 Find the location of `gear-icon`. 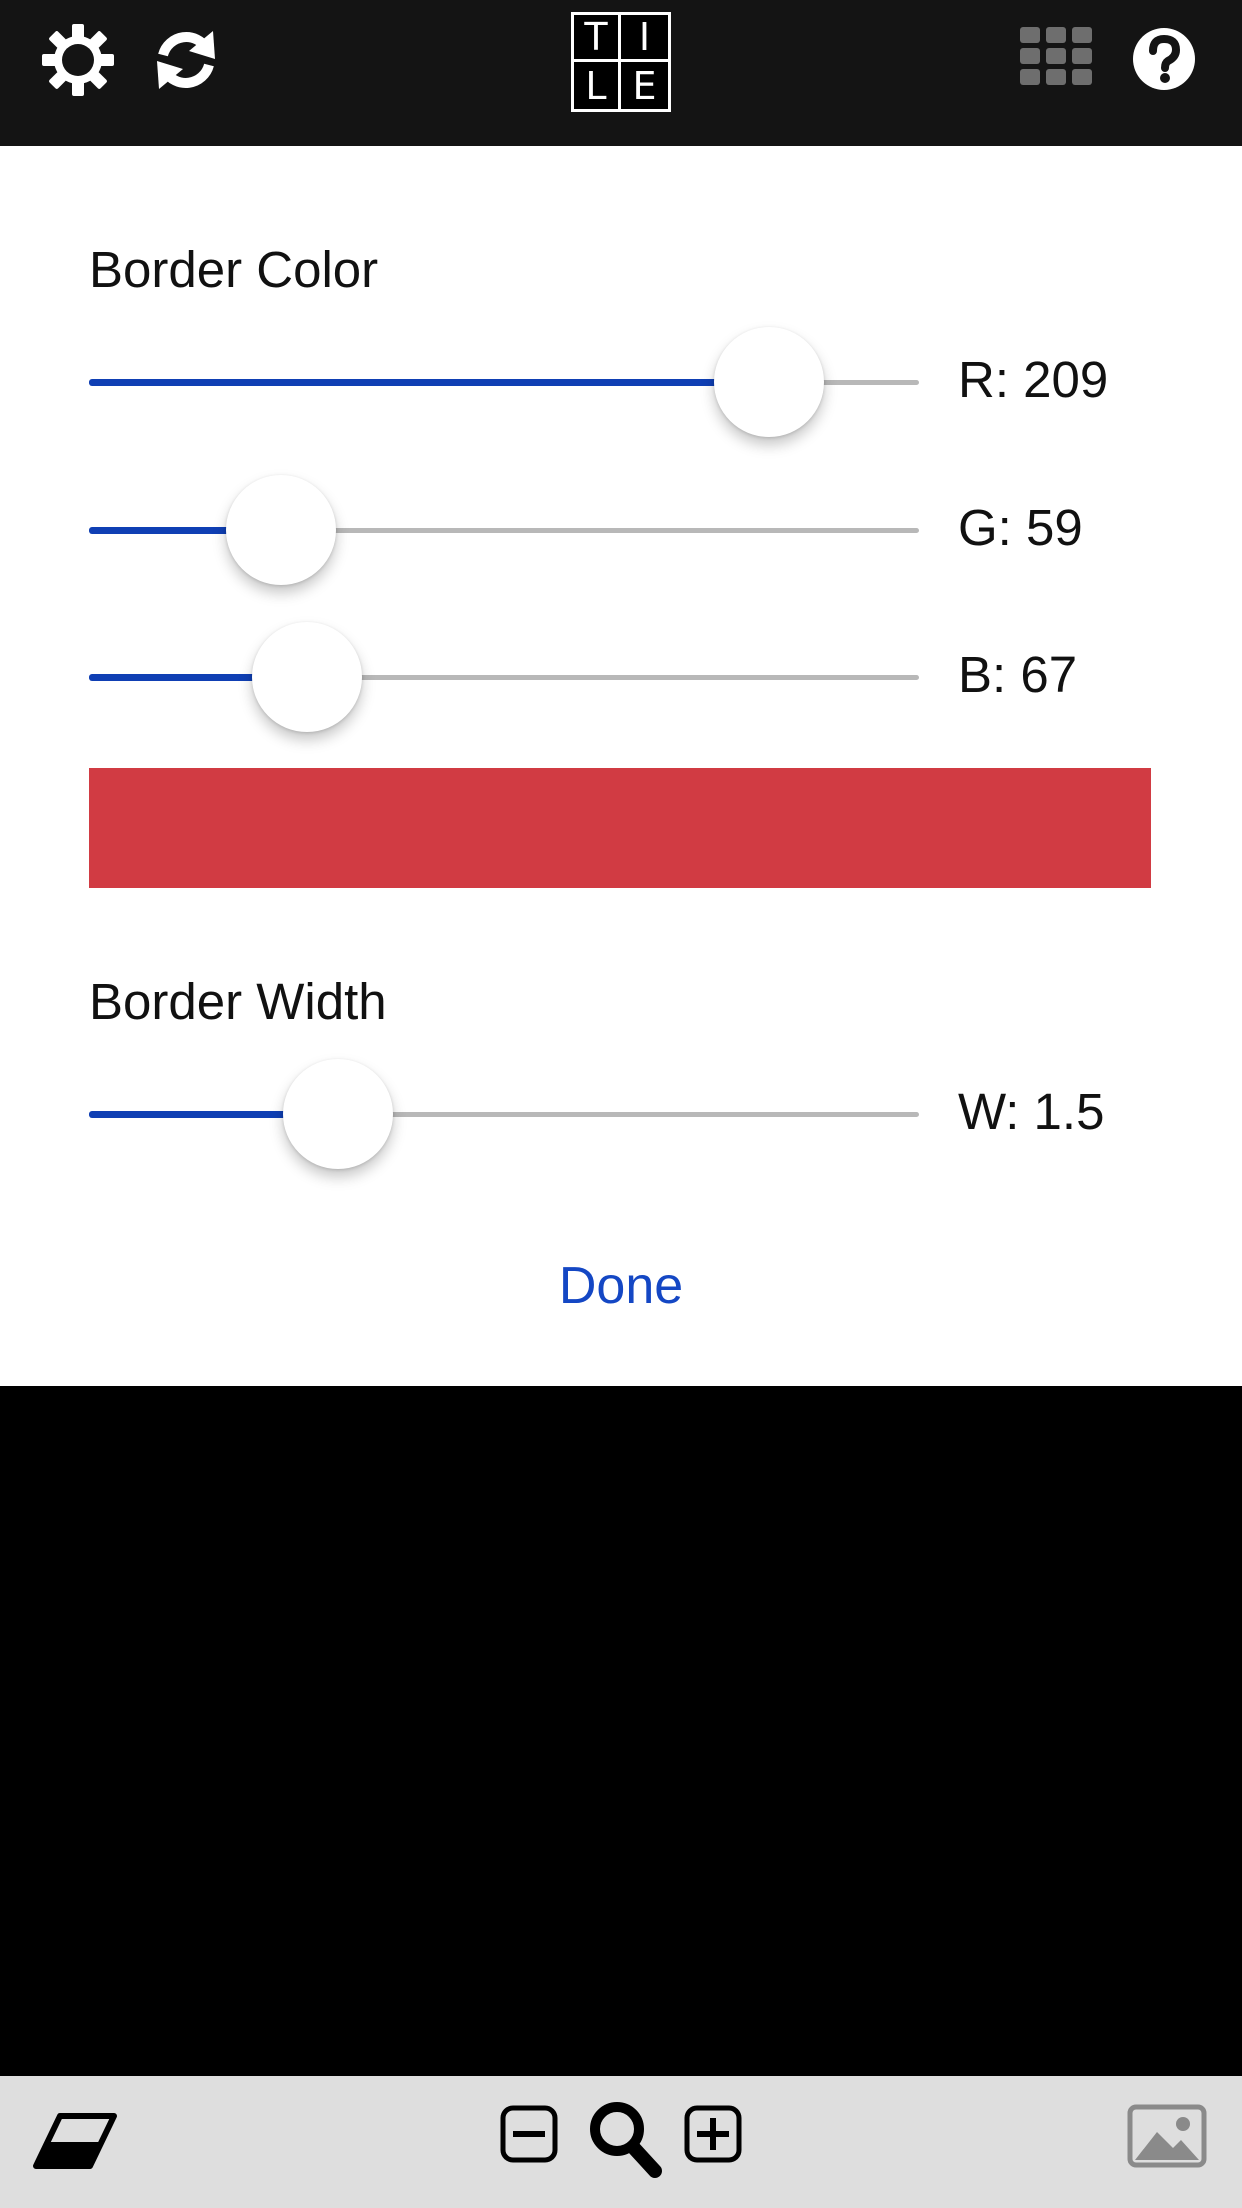

gear-icon is located at coordinates (78, 60).